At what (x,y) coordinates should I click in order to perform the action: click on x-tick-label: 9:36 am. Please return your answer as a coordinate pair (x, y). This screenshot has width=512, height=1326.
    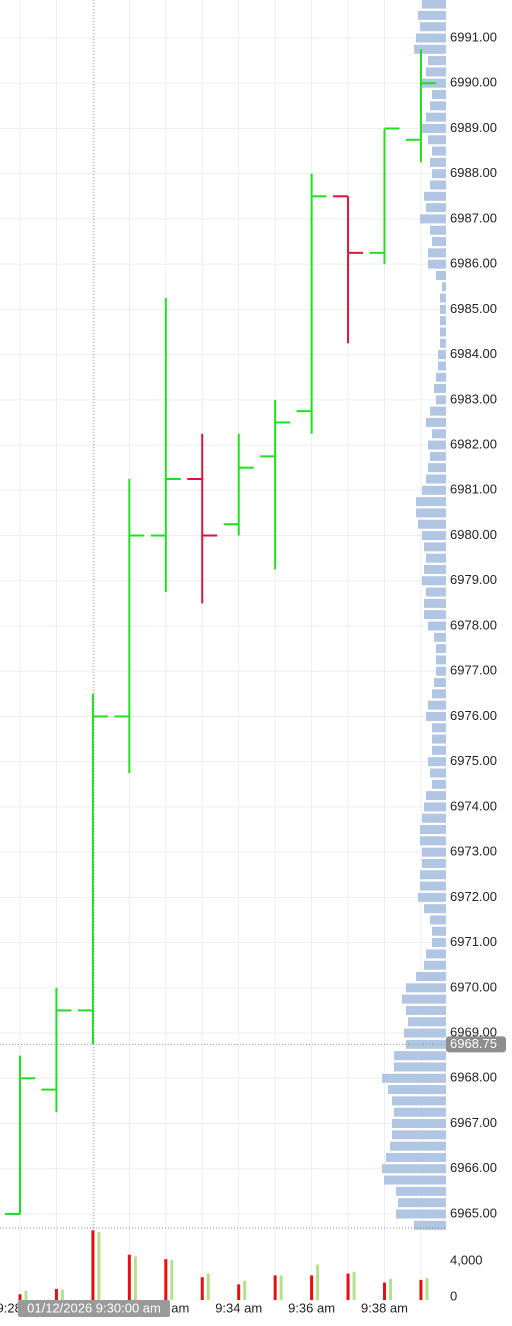
    Looking at the image, I should click on (311, 1307).